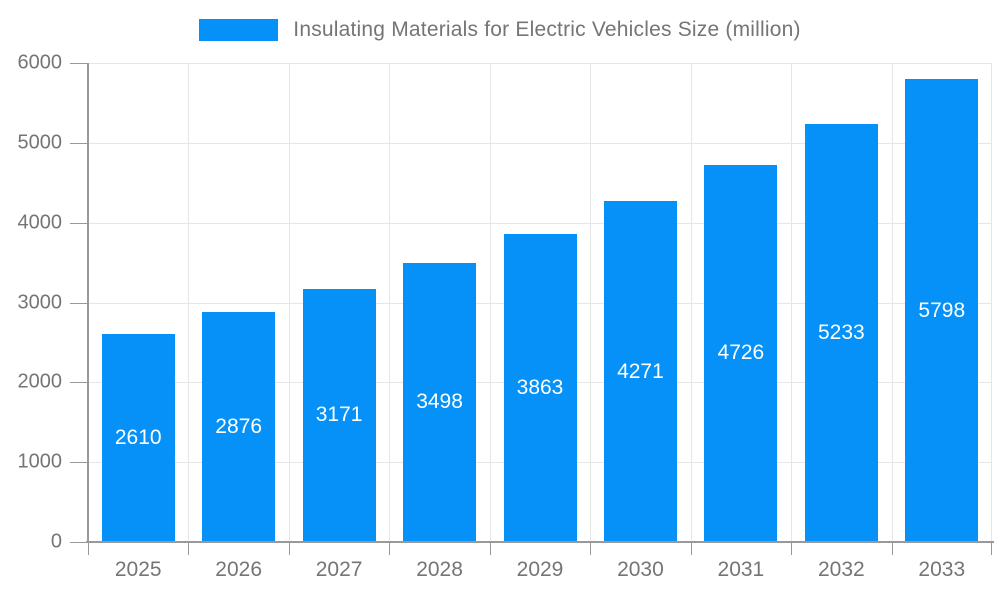 This screenshot has width=1000, height=600. Describe the element at coordinates (741, 569) in the screenshot. I see `x-tick-label: 2031` at that location.